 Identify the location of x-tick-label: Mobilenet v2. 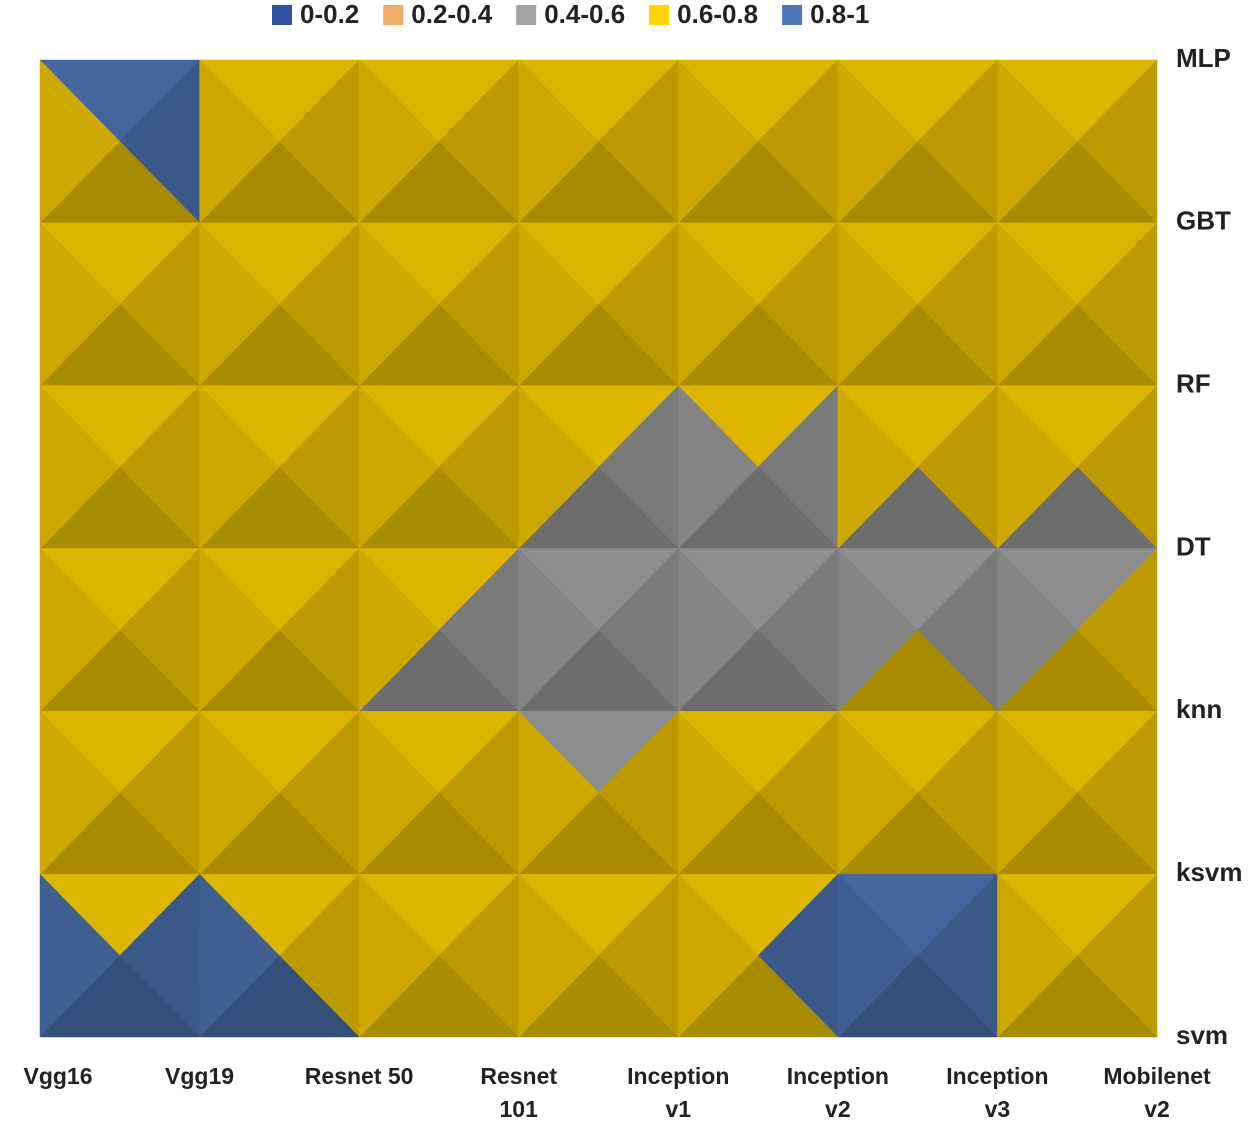
(1157, 1092).